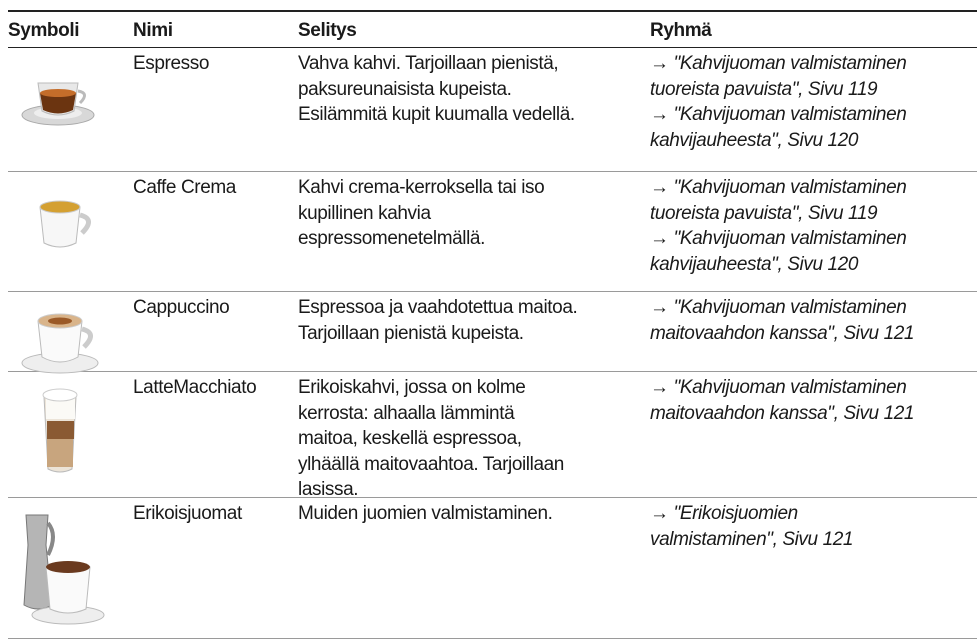 This screenshot has width=977, height=639. What do you see at coordinates (438, 307) in the screenshot?
I see `description-line: Espressoa ja vaahdotettua maitoa.` at bounding box center [438, 307].